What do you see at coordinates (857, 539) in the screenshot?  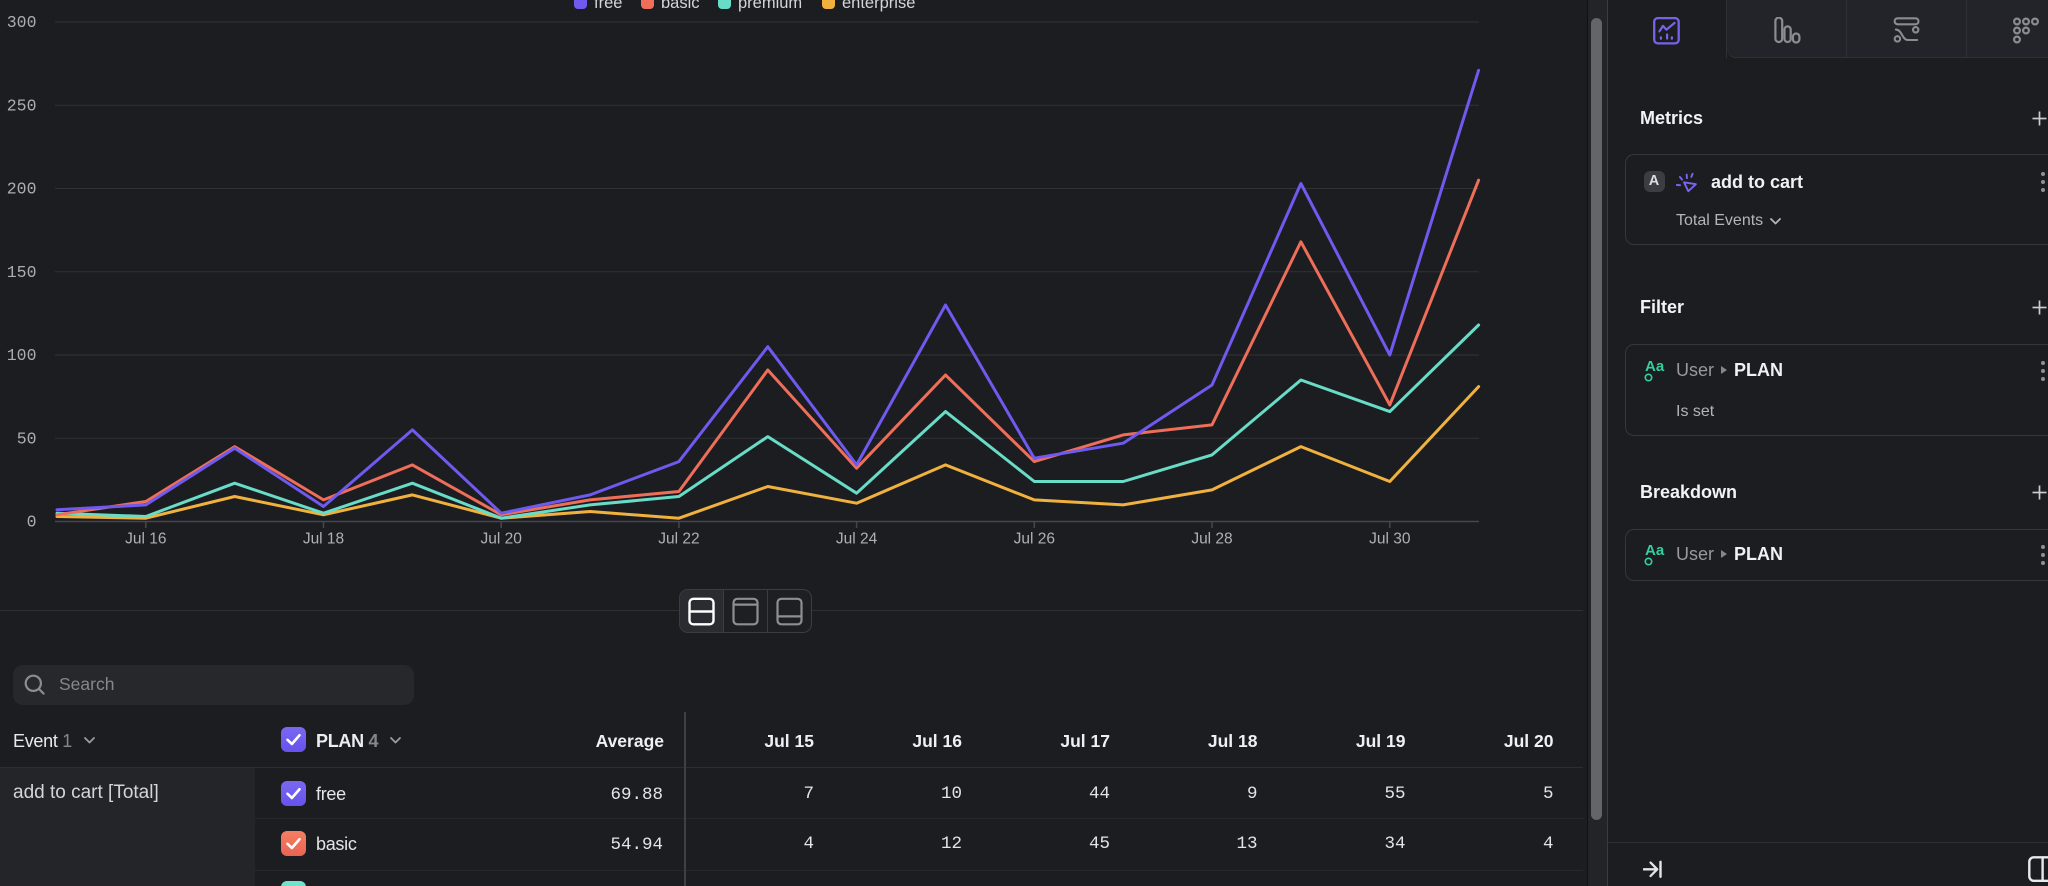 I see `svg-text: Jul 24` at bounding box center [857, 539].